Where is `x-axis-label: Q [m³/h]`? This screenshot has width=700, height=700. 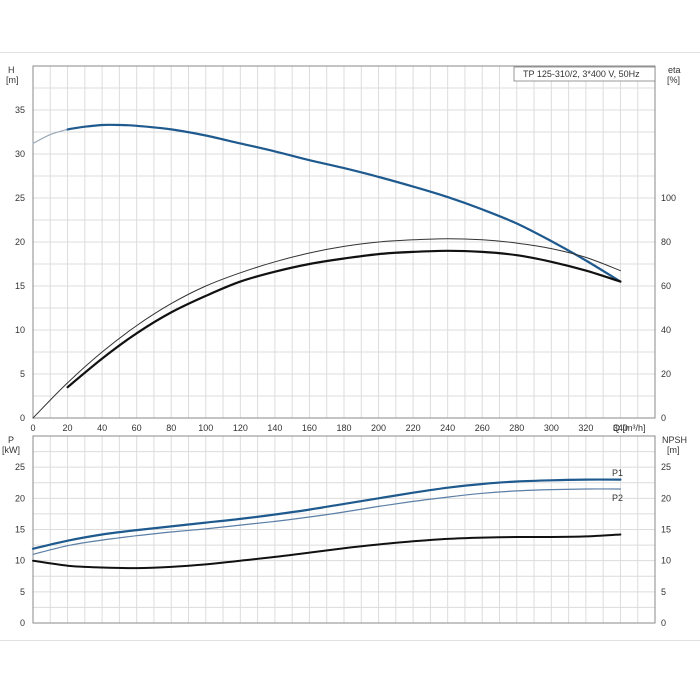
x-axis-label: Q [m³/h] is located at coordinates (629, 428).